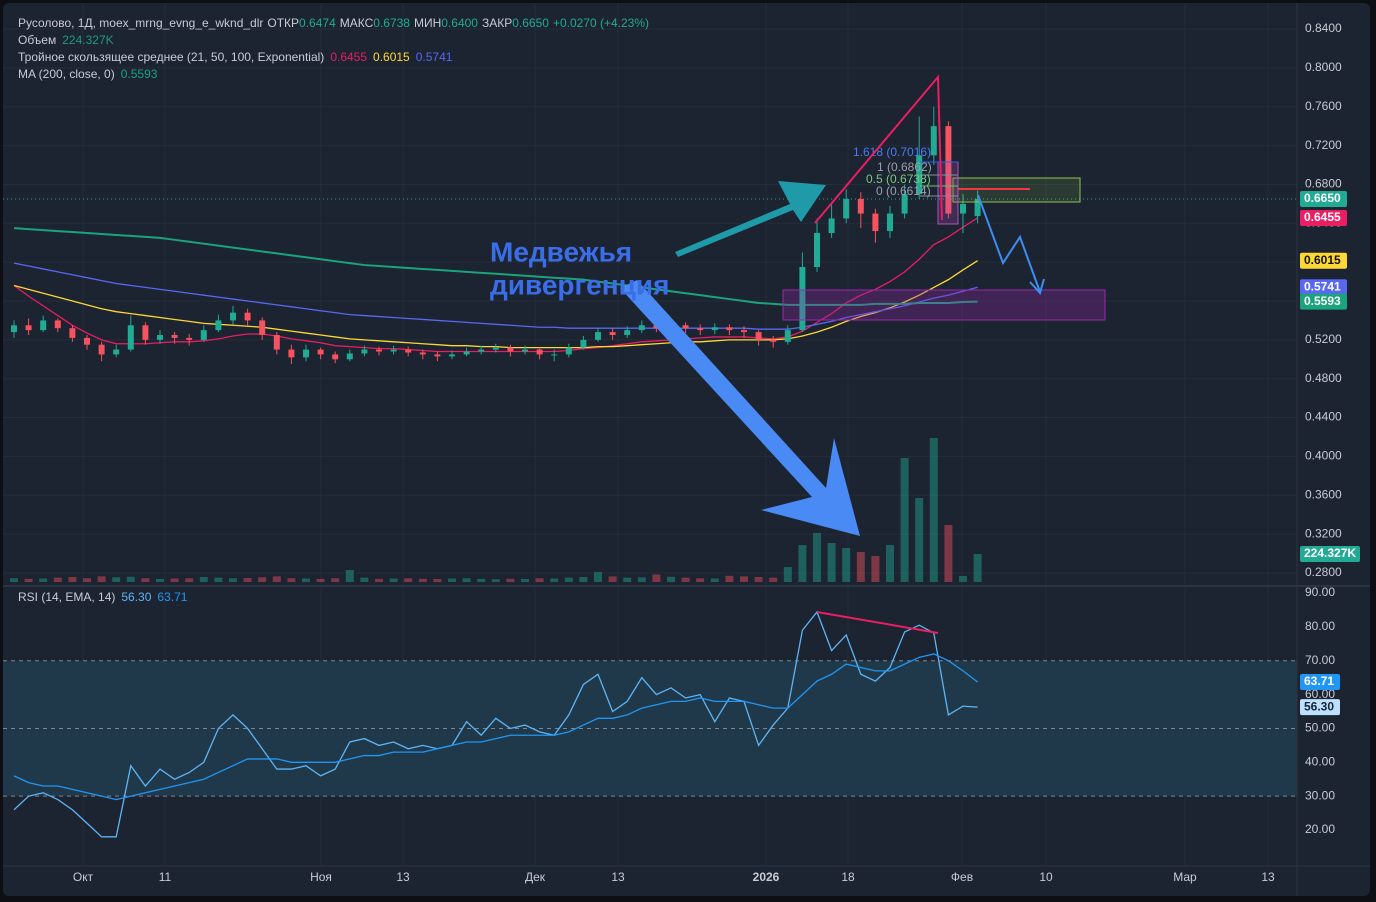 The width and height of the screenshot is (1376, 902). I want to click on y-tick-label: 60.00, so click(1320, 694).